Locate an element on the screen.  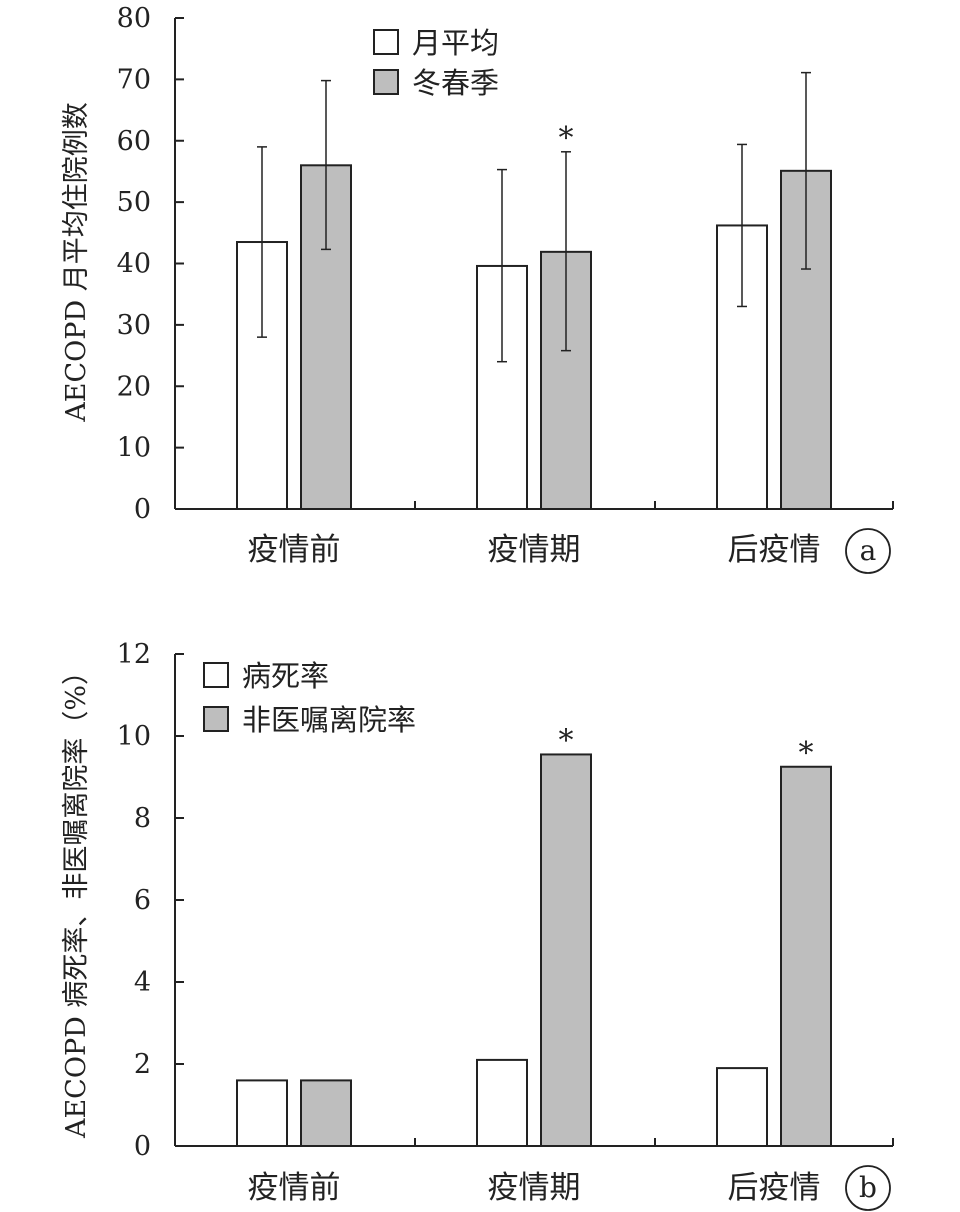
y-tick-label: 80 is located at coordinates (134, 18).